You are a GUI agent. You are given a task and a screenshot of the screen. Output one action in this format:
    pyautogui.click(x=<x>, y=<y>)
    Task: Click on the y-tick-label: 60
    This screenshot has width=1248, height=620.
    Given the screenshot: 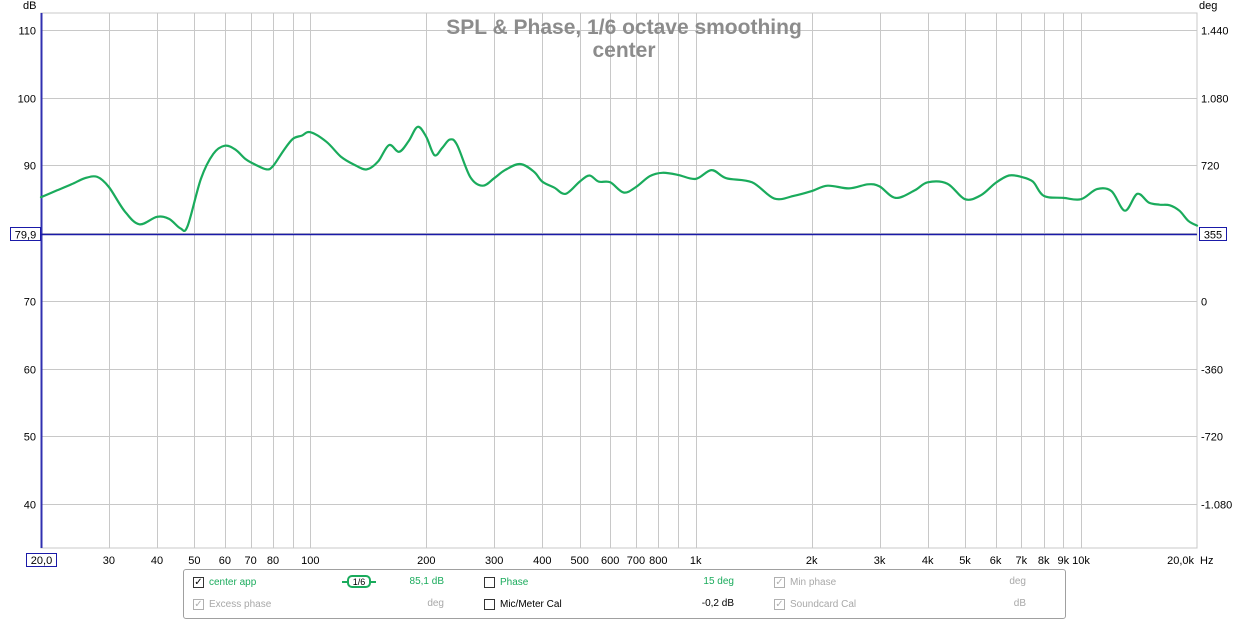 What is the action you would take?
    pyautogui.click(x=30, y=371)
    